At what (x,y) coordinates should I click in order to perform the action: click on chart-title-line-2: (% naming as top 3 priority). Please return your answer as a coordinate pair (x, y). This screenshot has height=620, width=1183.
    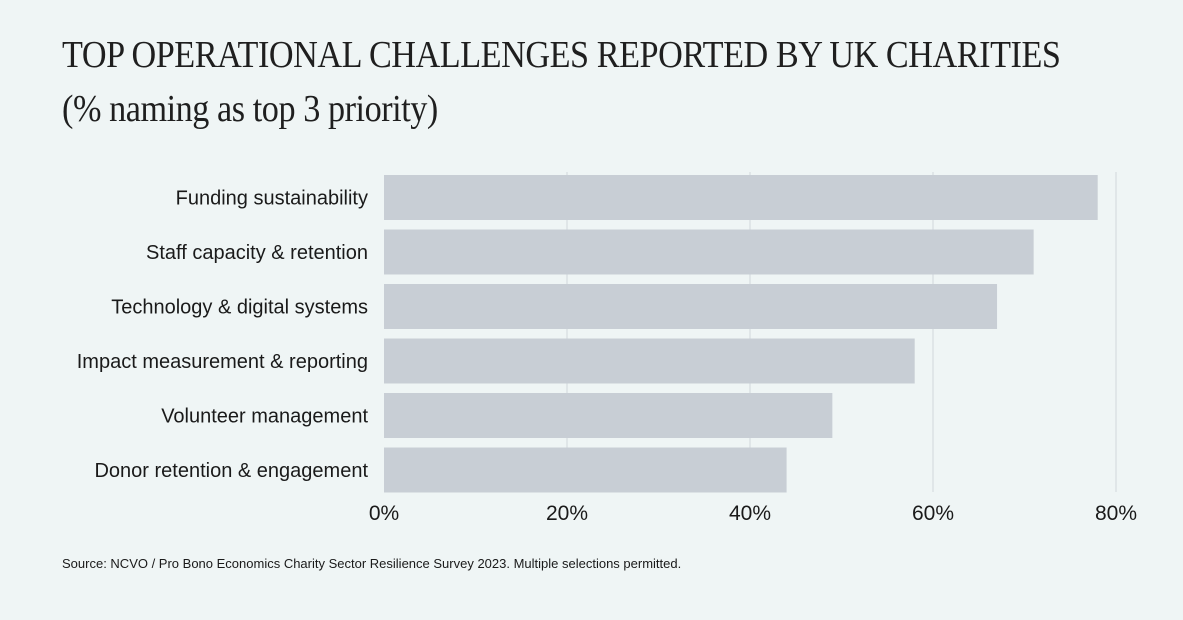
    Looking at the image, I should click on (250, 109).